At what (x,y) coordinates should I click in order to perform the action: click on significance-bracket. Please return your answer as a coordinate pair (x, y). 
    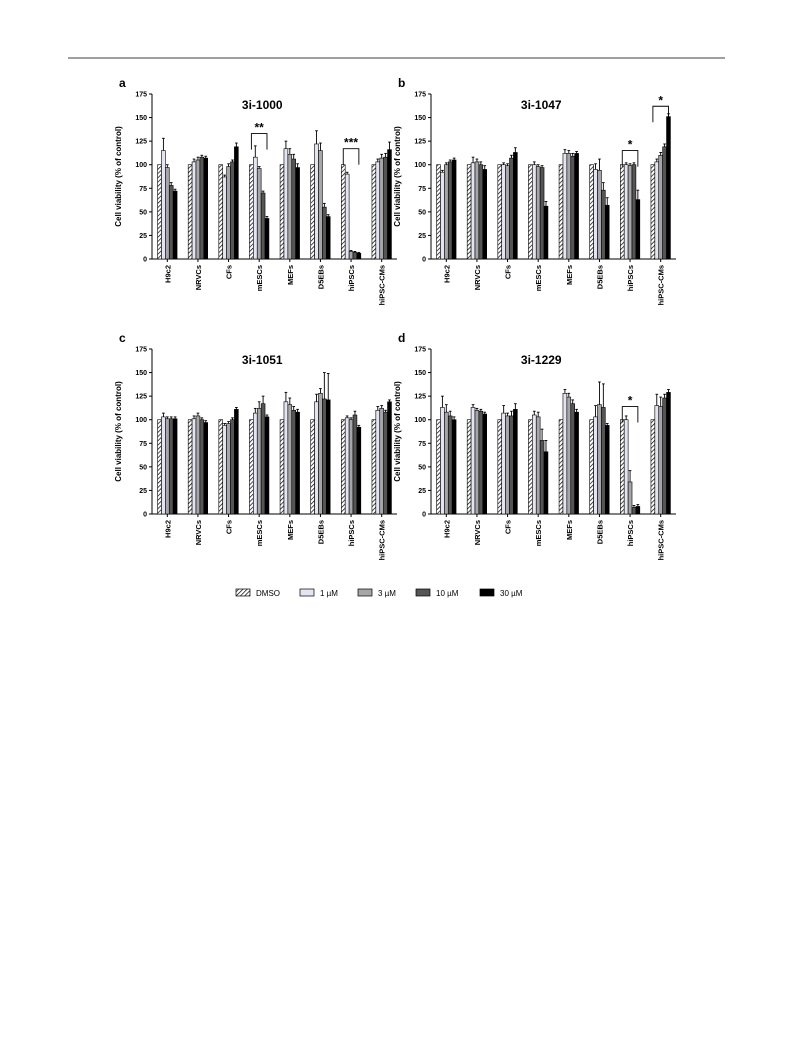
    Looking at the image, I should click on (630, 158).